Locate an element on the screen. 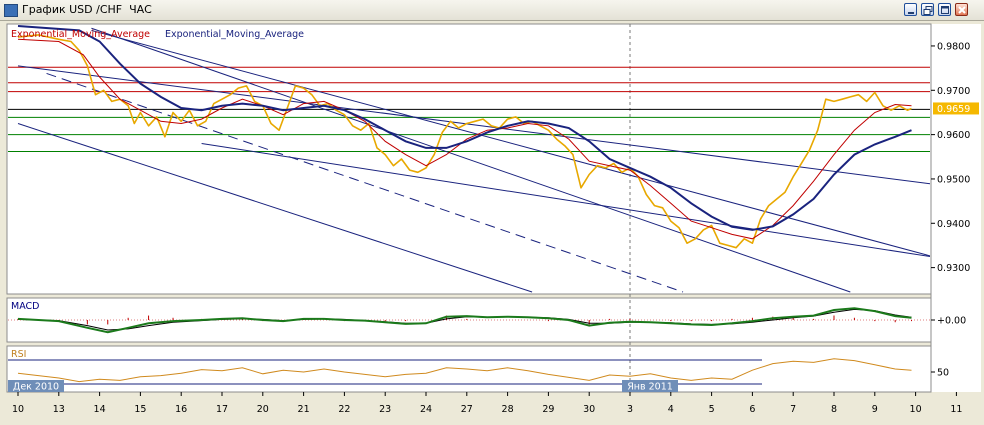 This screenshot has width=984, height=425. legend-ema-fast: Exponential_Moving_Average is located at coordinates (80, 34).